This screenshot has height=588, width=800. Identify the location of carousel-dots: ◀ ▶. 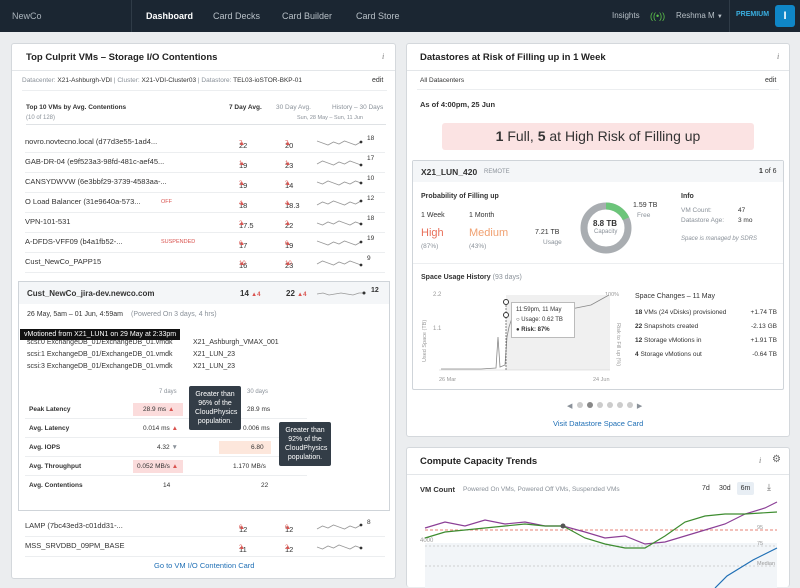
(604, 405).